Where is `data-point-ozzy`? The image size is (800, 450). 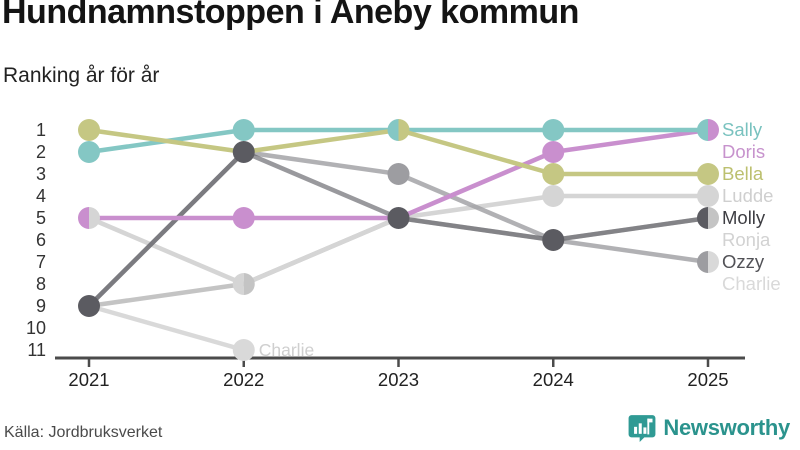 data-point-ozzy is located at coordinates (398, 174).